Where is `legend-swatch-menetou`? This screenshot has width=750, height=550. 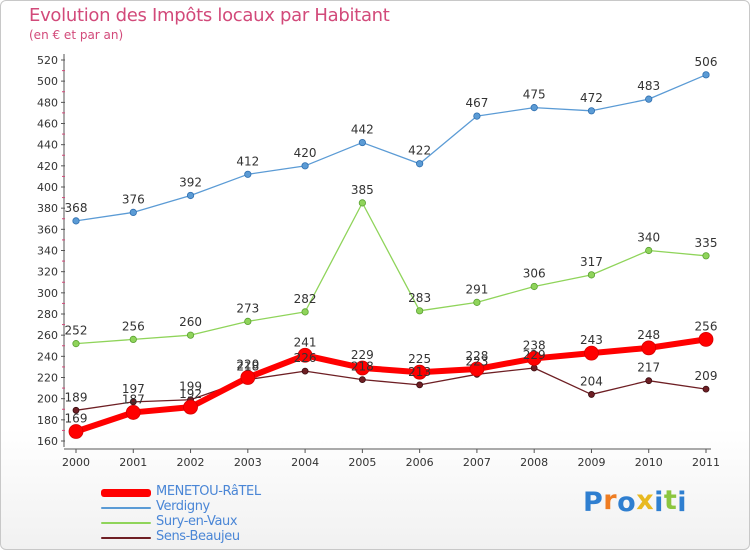 legend-swatch-menetou is located at coordinates (126, 493).